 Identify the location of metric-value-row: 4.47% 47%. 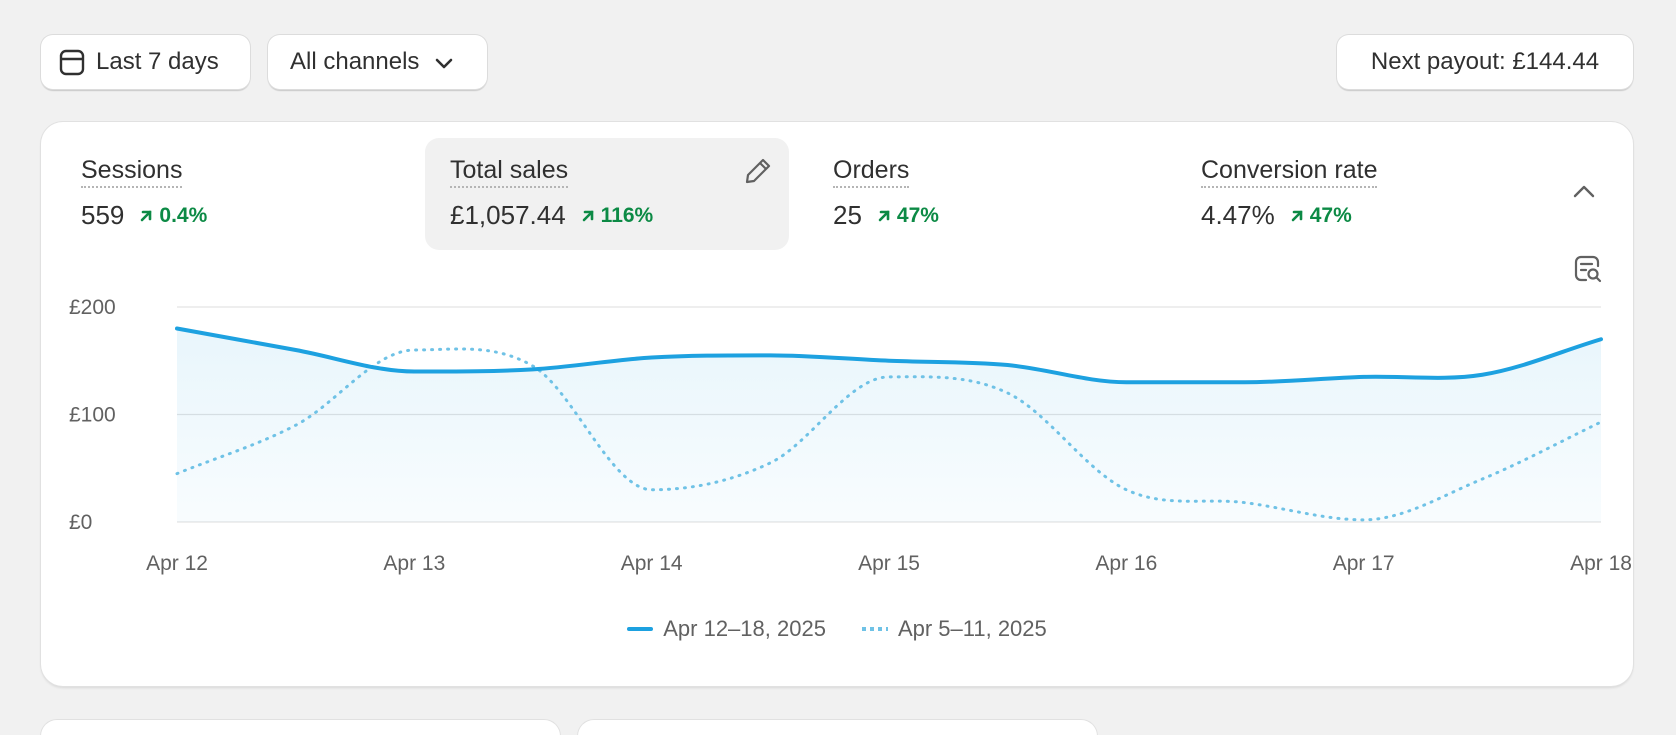
(1276, 215).